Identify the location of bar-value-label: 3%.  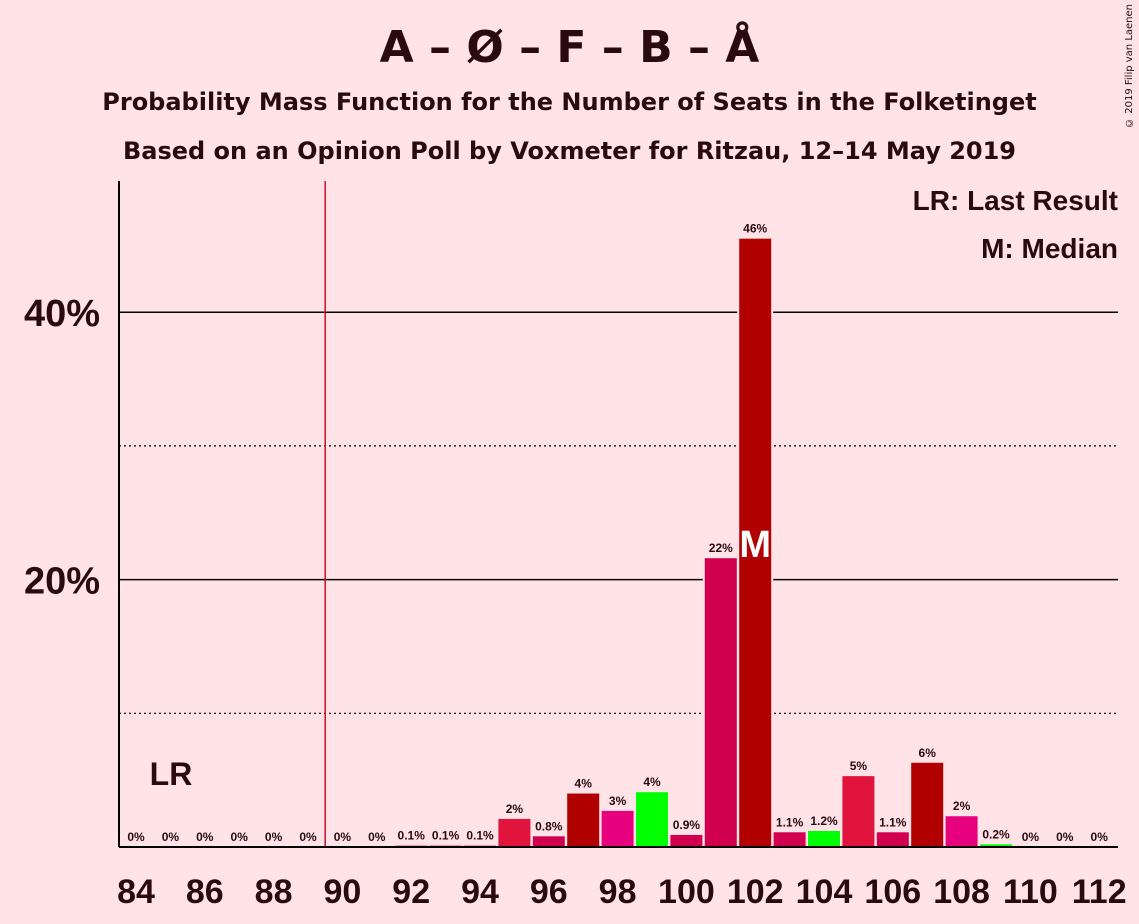
(618, 801).